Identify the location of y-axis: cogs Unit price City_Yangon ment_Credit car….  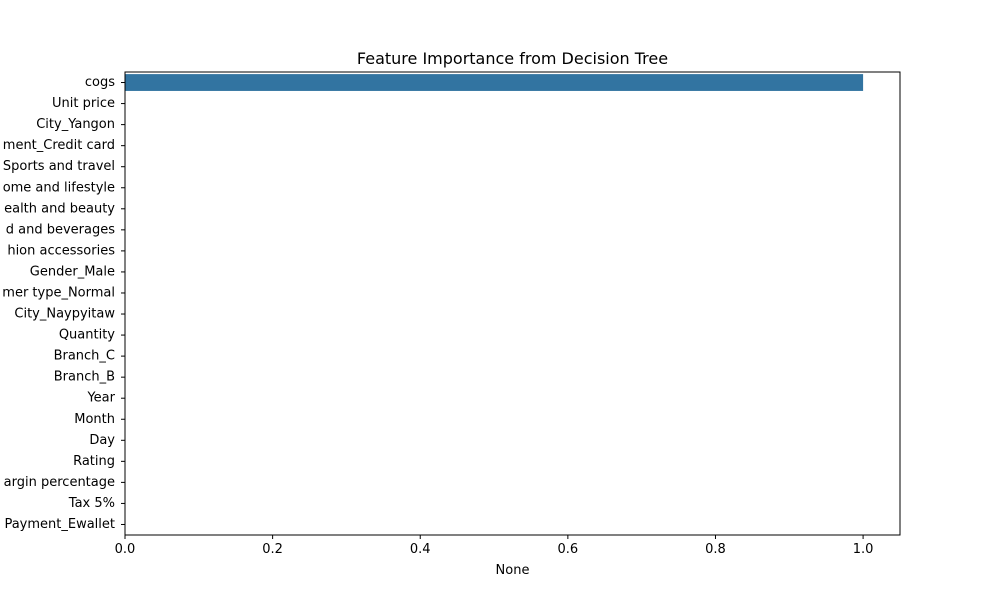
(63, 303).